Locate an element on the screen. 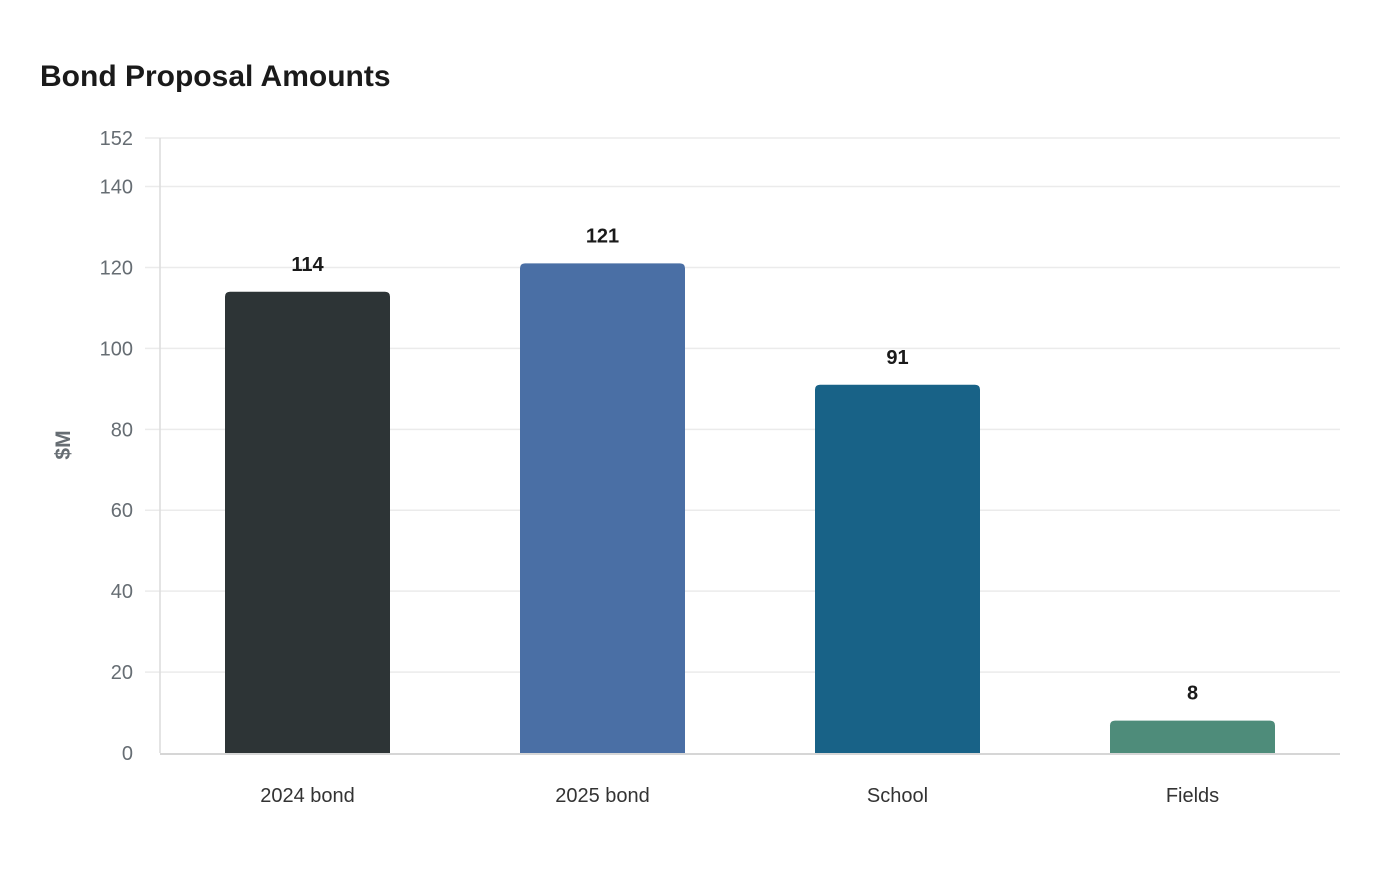  data-label: 91 is located at coordinates (897, 358).